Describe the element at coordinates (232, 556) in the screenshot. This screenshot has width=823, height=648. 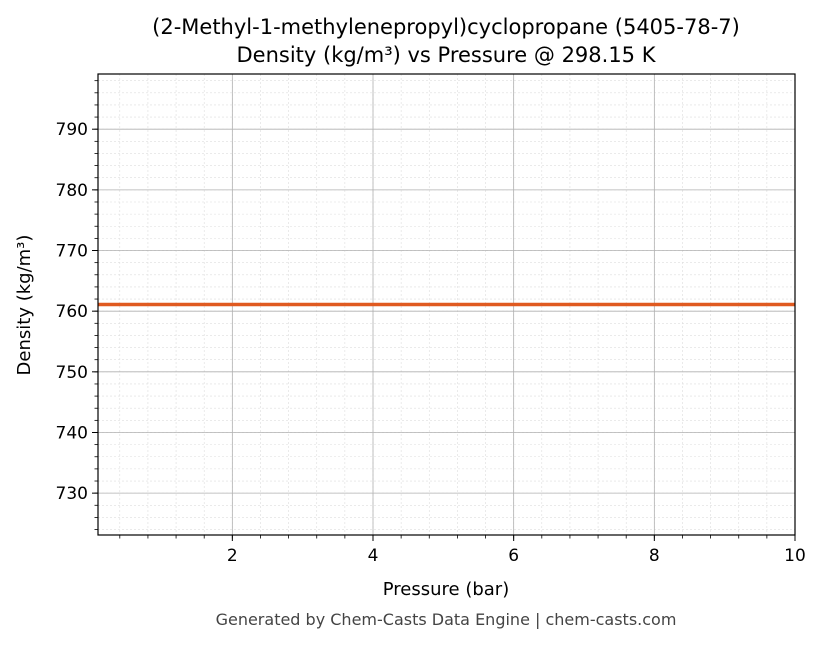
I see `x-tick-label: 2` at that location.